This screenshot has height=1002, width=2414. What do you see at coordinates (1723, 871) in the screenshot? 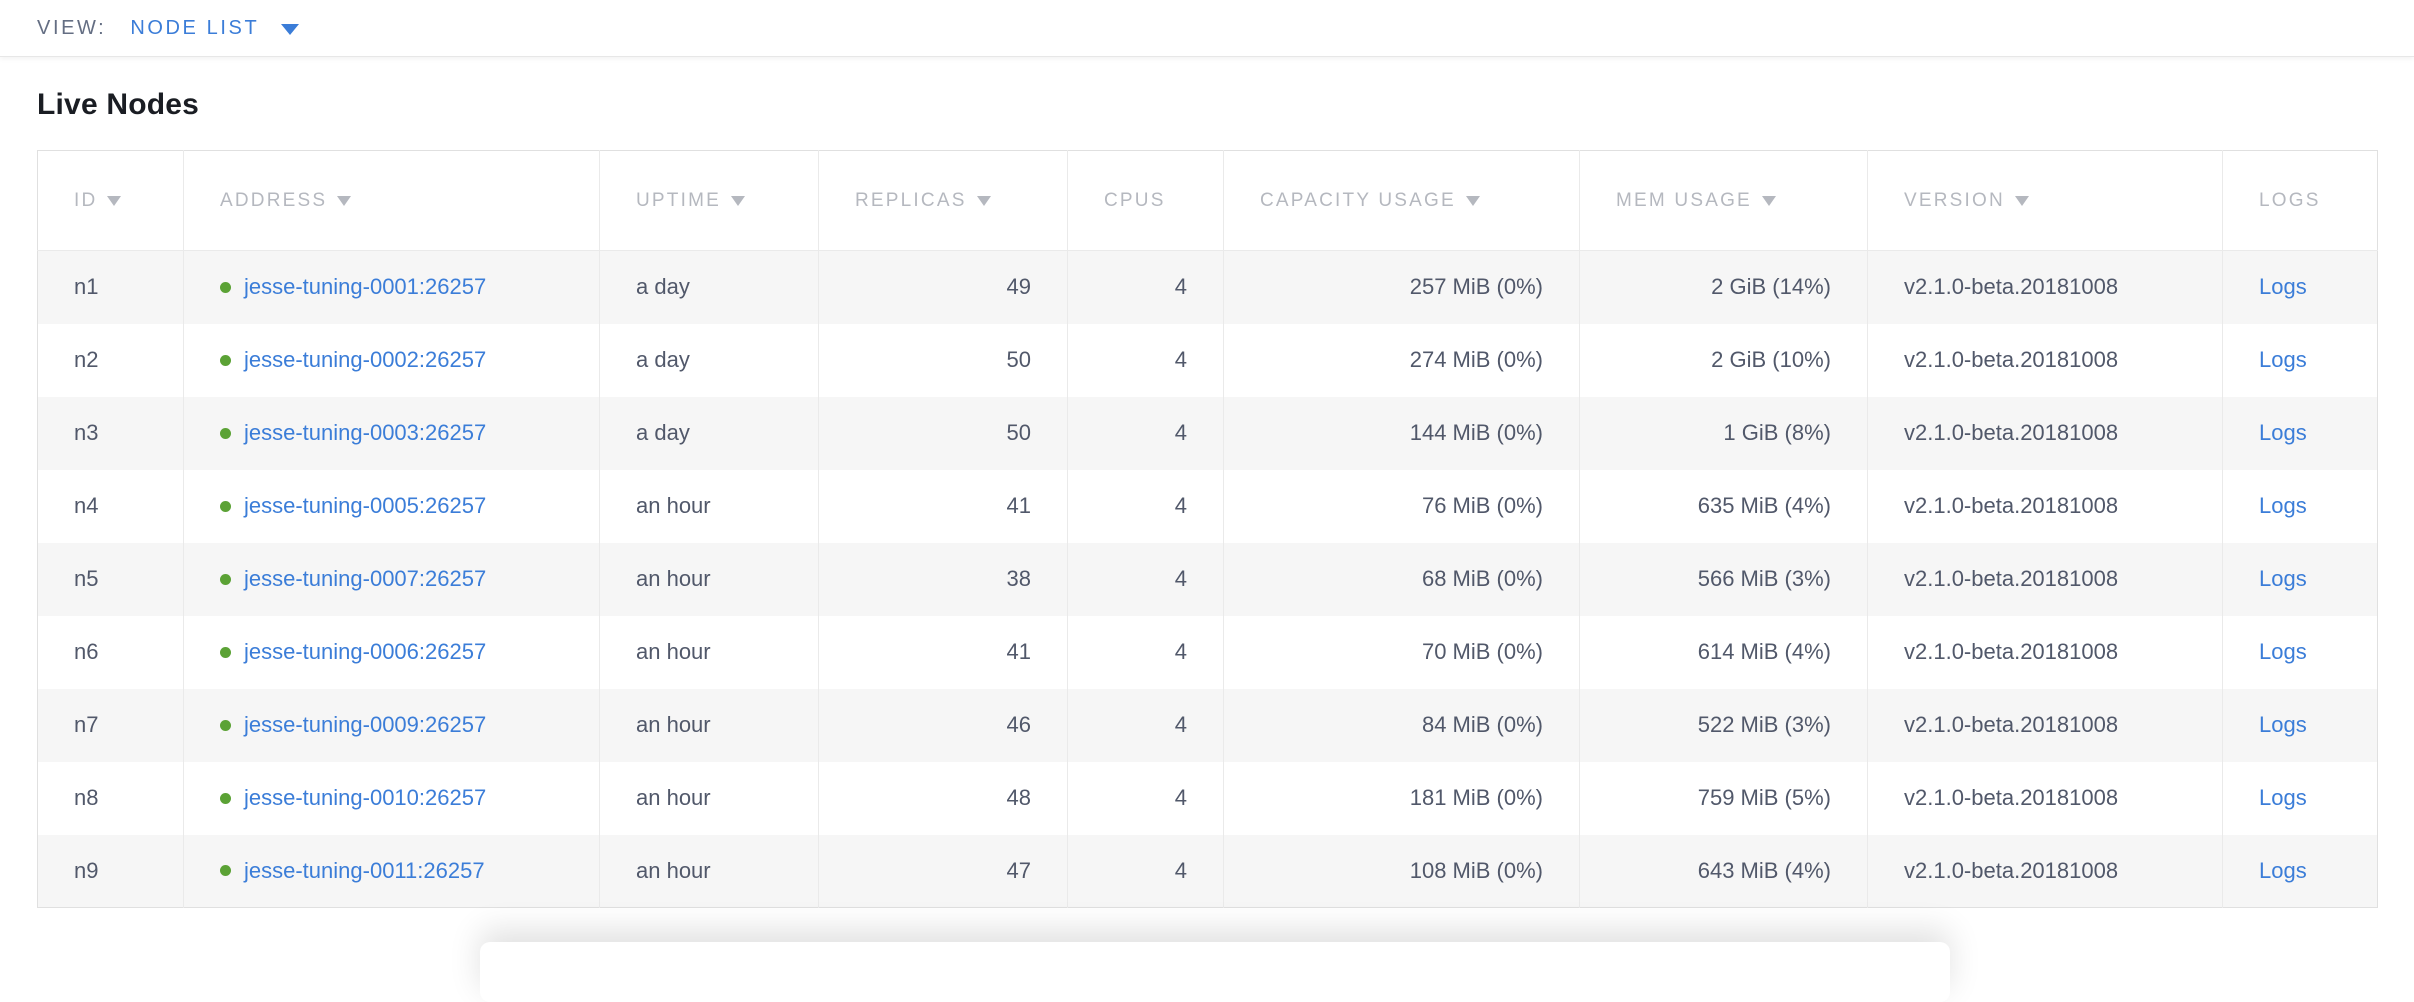
I see `cell-mem: 643 MiB (4%)` at bounding box center [1723, 871].